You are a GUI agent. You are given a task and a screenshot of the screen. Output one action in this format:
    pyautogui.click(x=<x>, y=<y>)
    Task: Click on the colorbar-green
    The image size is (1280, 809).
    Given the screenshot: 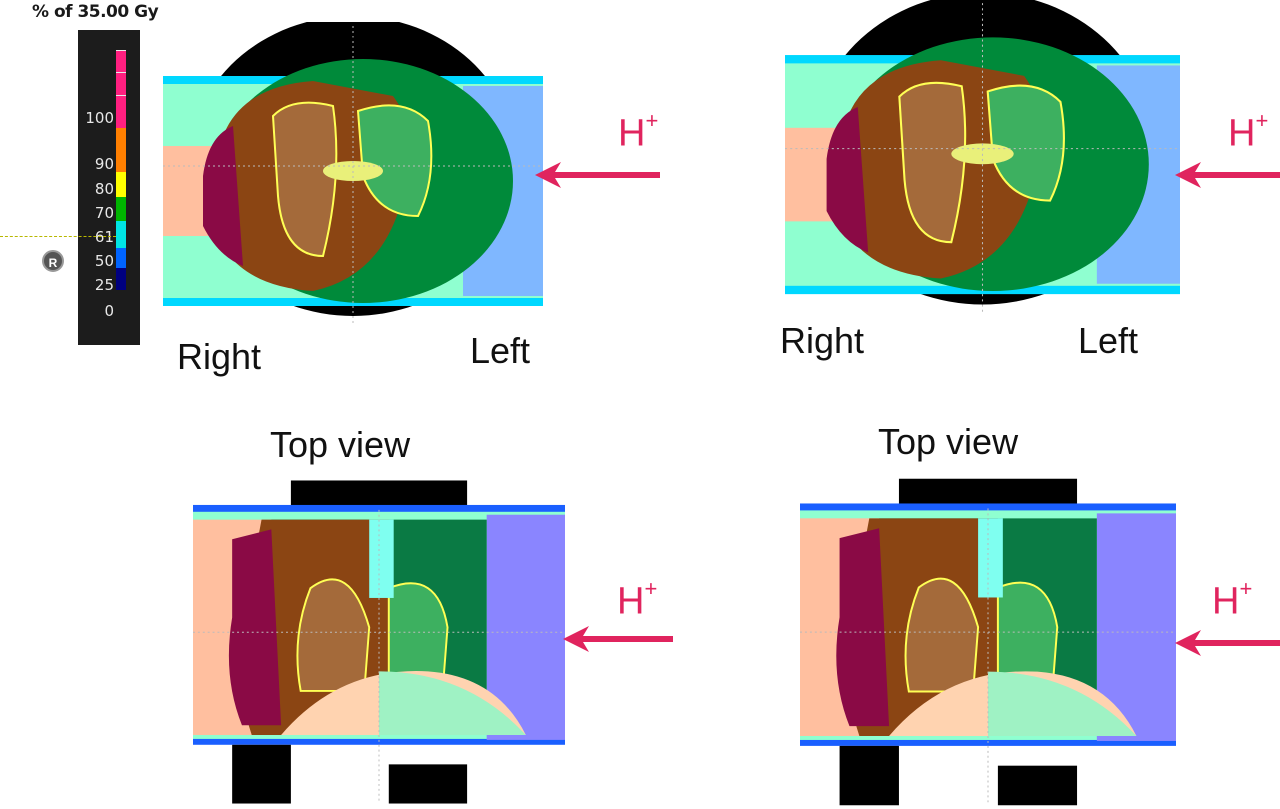 What is the action you would take?
    pyautogui.click(x=121, y=209)
    